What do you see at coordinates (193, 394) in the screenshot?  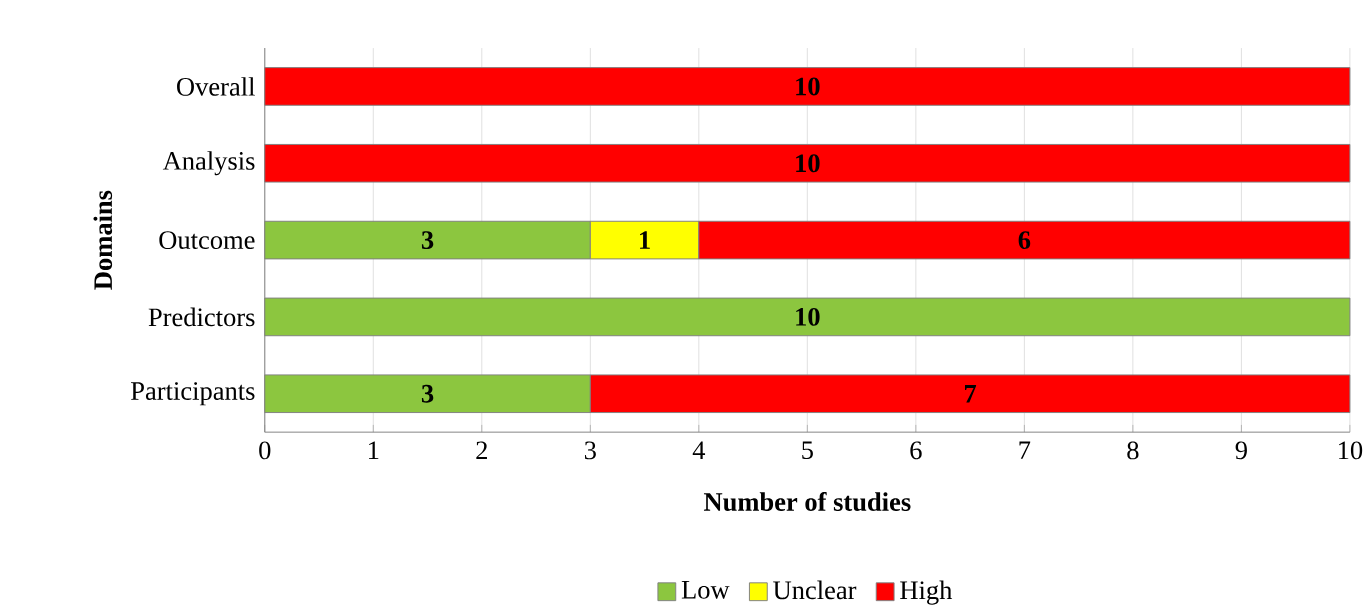 I see `y-tick-label: Participants` at bounding box center [193, 394].